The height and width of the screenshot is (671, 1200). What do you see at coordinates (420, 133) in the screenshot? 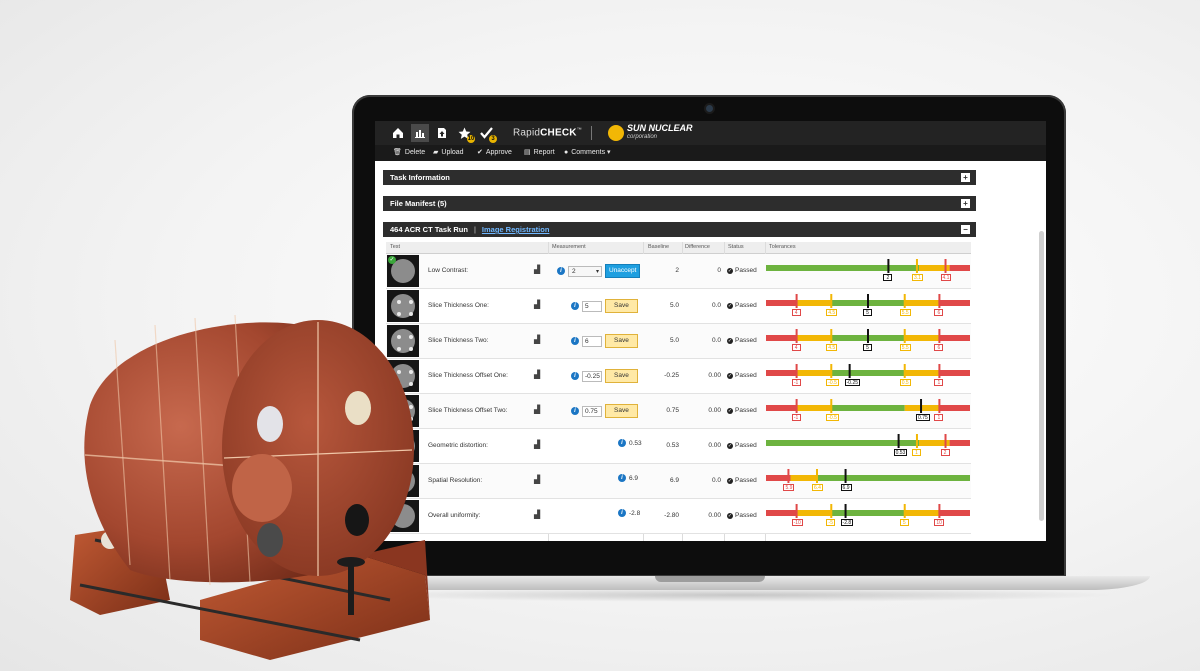
I see `bar-chart-icon` at bounding box center [420, 133].